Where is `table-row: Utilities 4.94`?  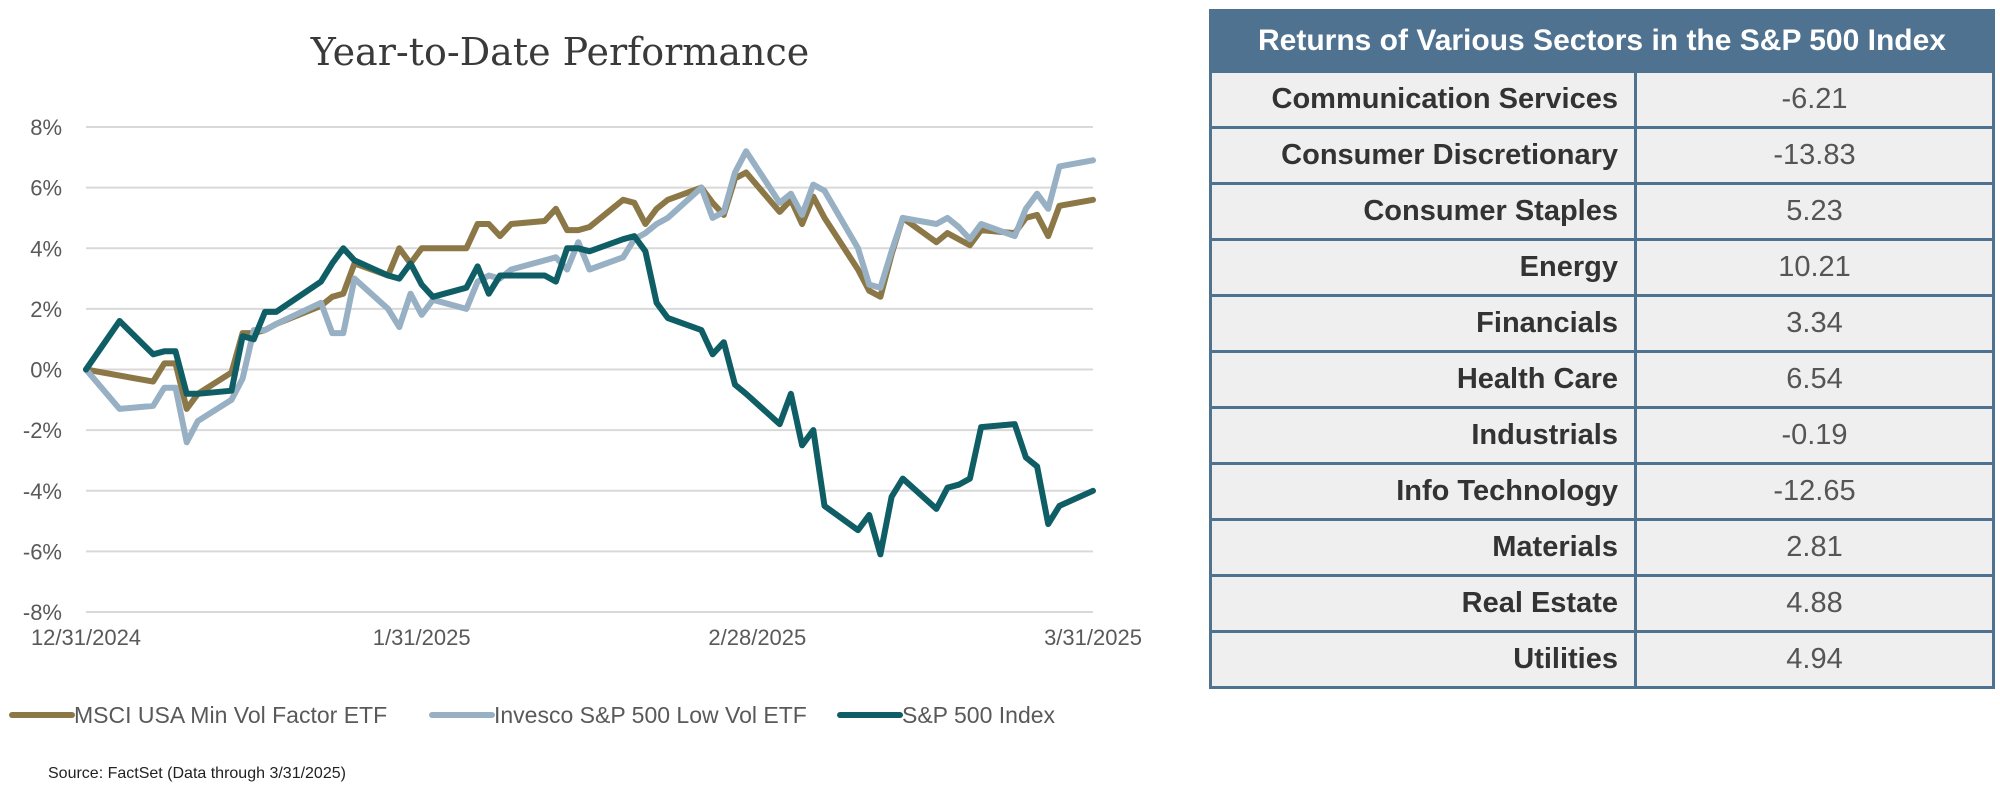 table-row: Utilities 4.94 is located at coordinates (1602, 659).